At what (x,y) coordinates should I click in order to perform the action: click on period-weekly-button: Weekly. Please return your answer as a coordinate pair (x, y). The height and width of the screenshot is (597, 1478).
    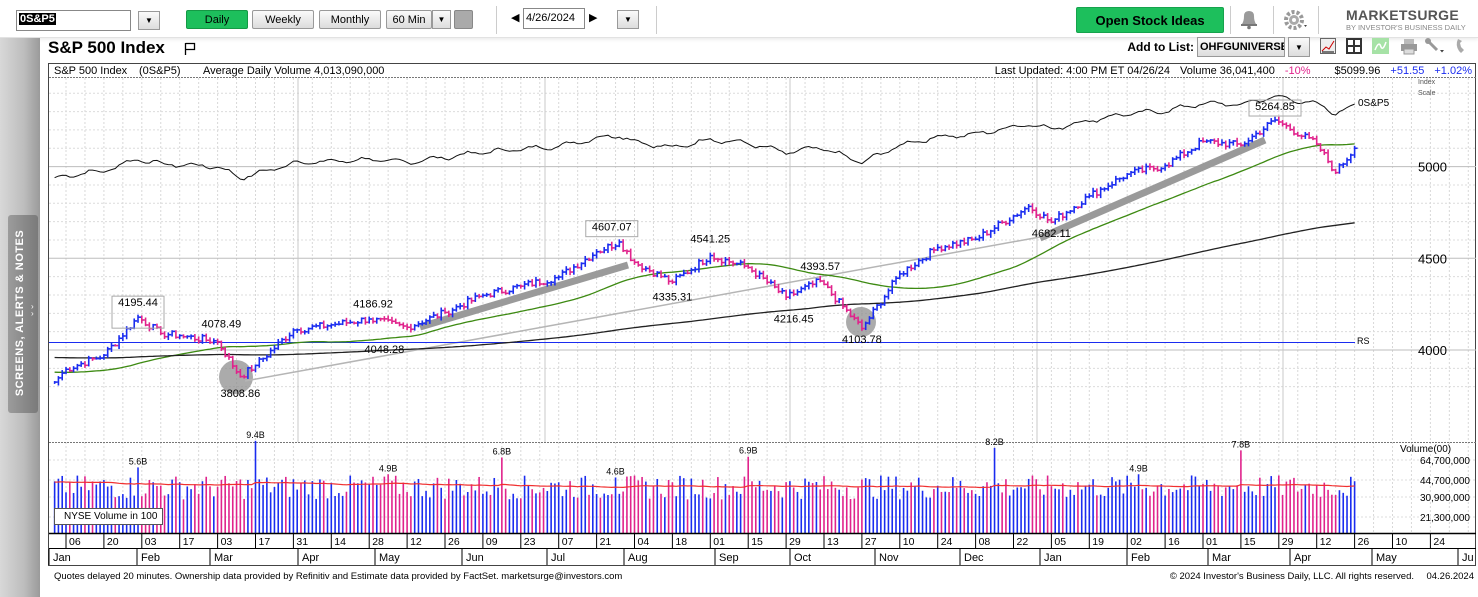
    Looking at the image, I should click on (283, 19).